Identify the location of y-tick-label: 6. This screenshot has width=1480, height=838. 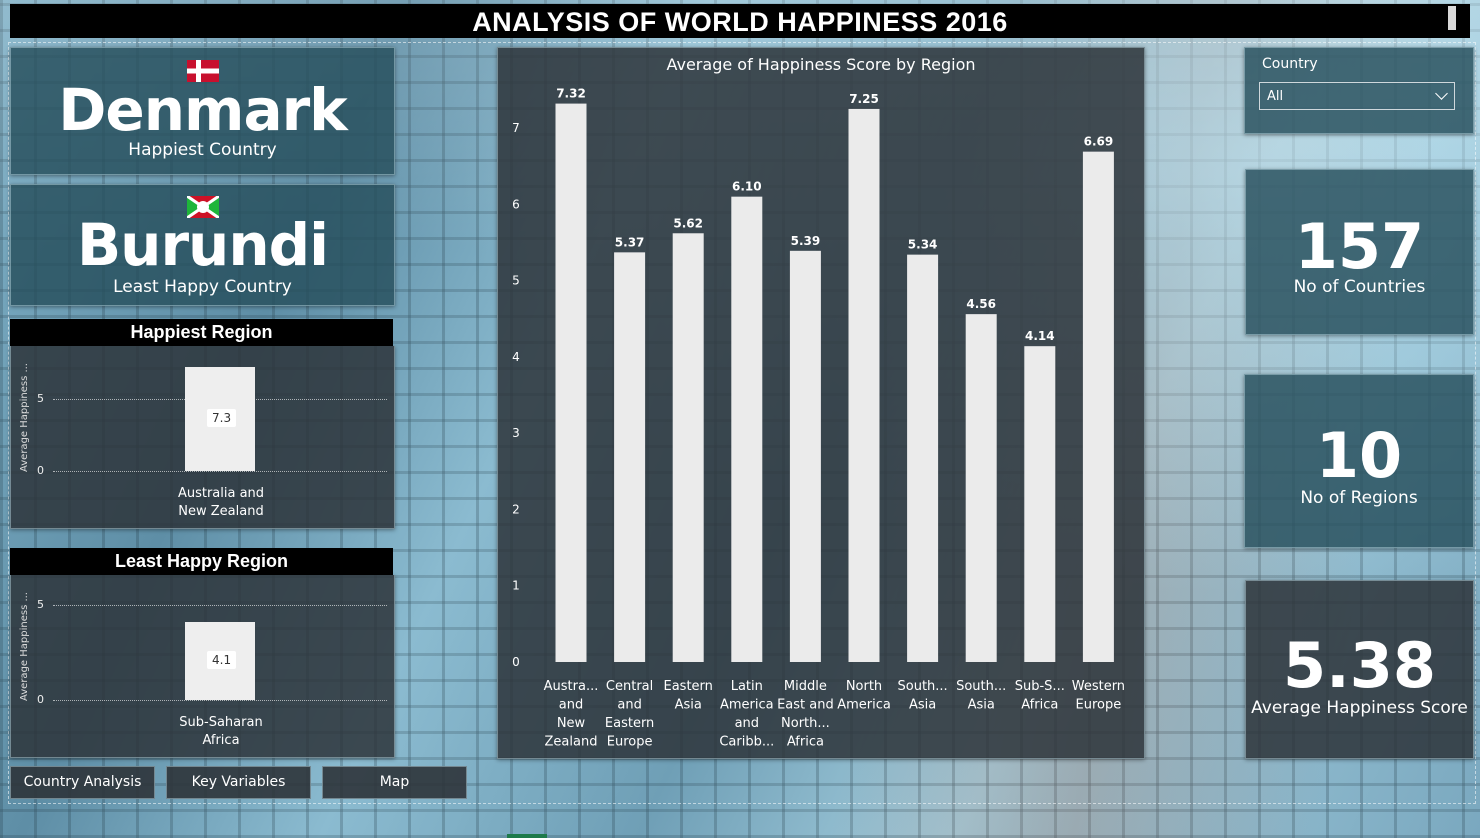
(516, 204).